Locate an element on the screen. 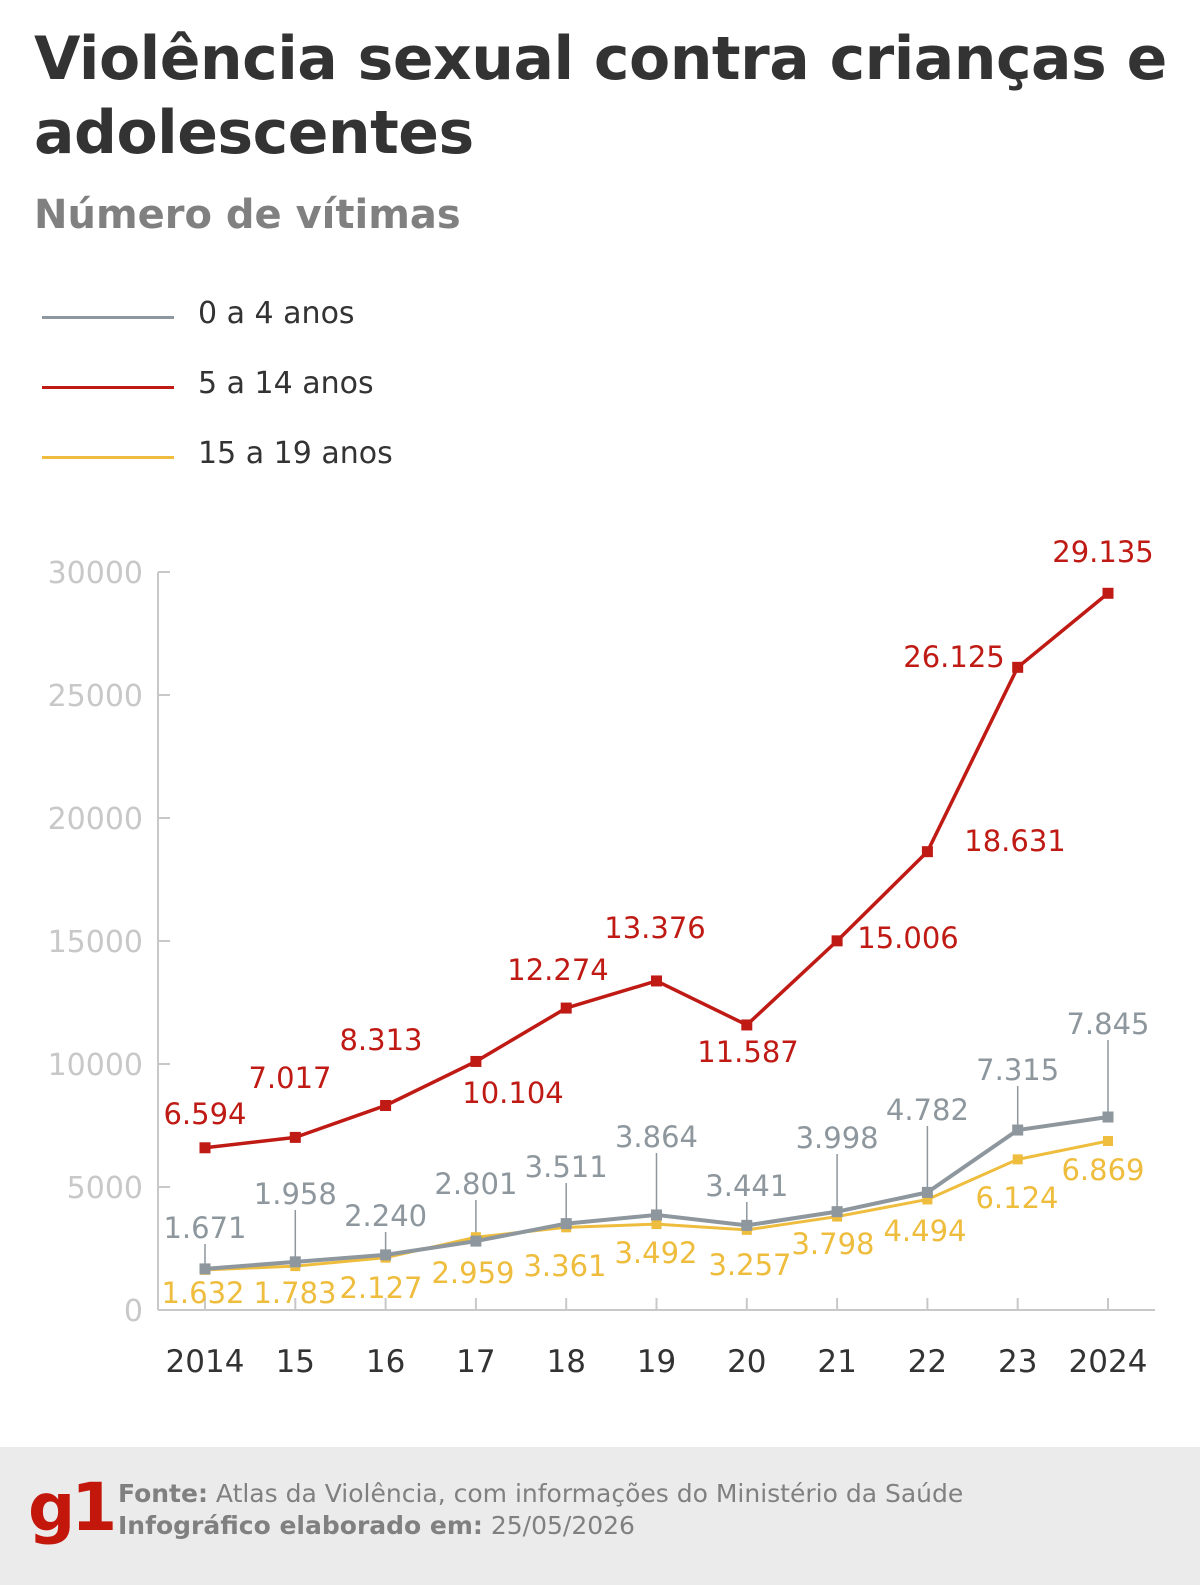 The image size is (1200, 1585). label-5-14: 18.631 is located at coordinates (1014, 841).